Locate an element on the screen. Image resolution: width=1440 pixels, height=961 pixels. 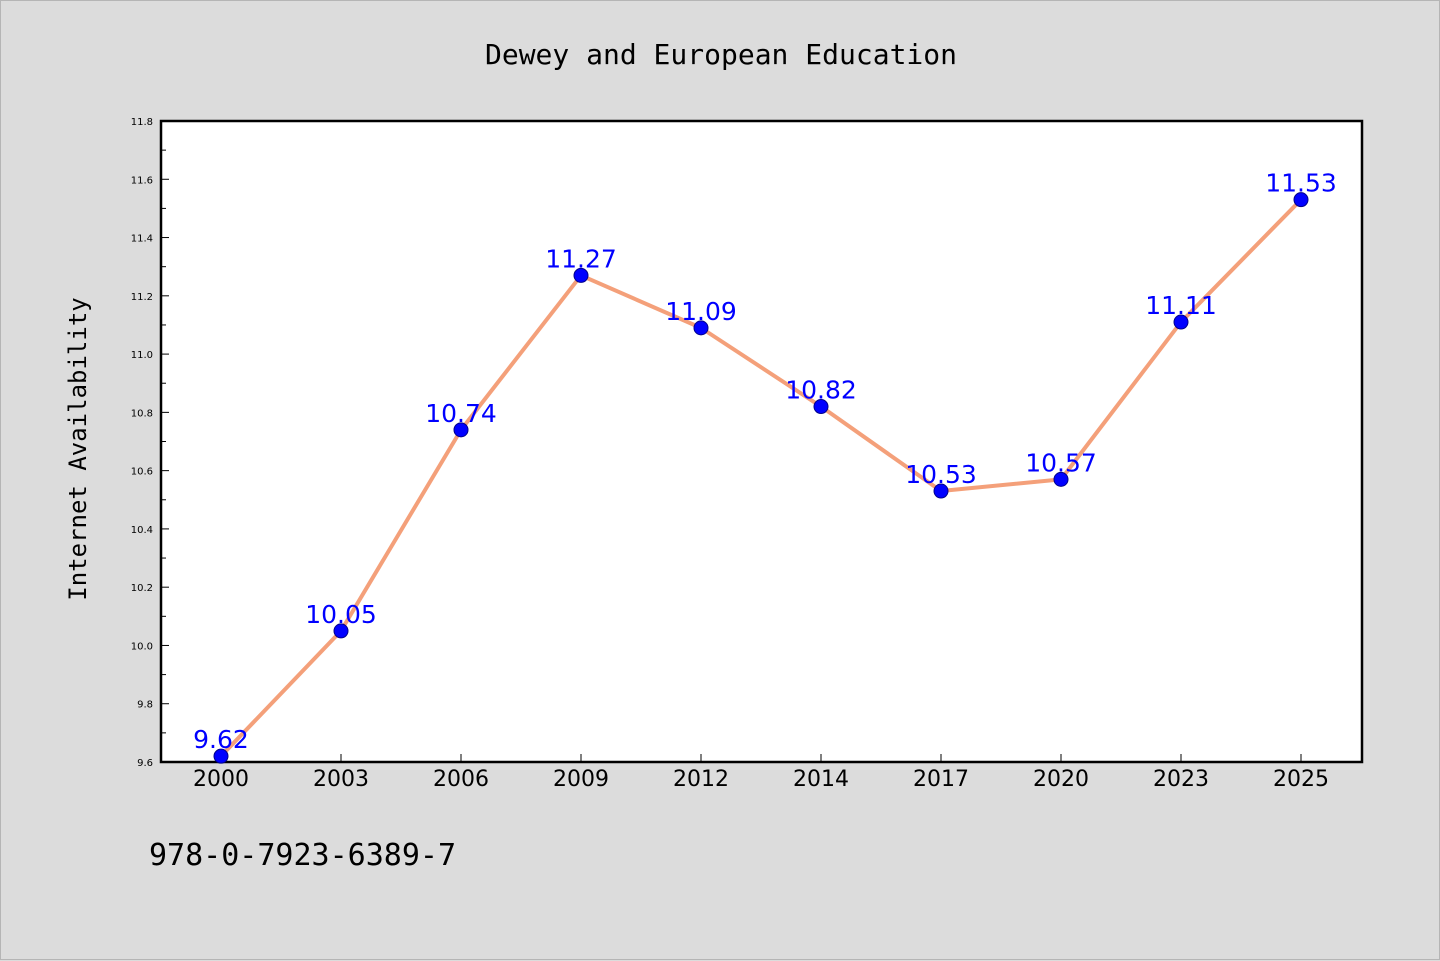
x-tick-label: 2014 is located at coordinates (821, 779).